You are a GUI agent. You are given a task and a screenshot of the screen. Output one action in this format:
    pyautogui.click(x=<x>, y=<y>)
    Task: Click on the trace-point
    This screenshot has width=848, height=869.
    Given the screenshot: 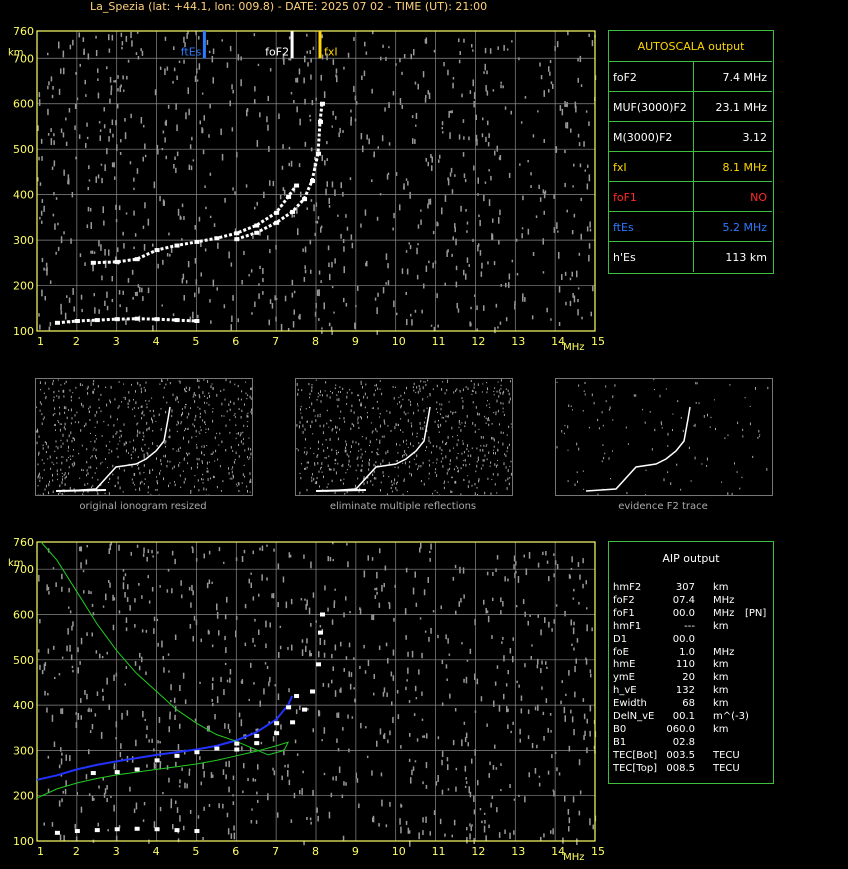 What is the action you would take?
    pyautogui.click(x=157, y=829)
    